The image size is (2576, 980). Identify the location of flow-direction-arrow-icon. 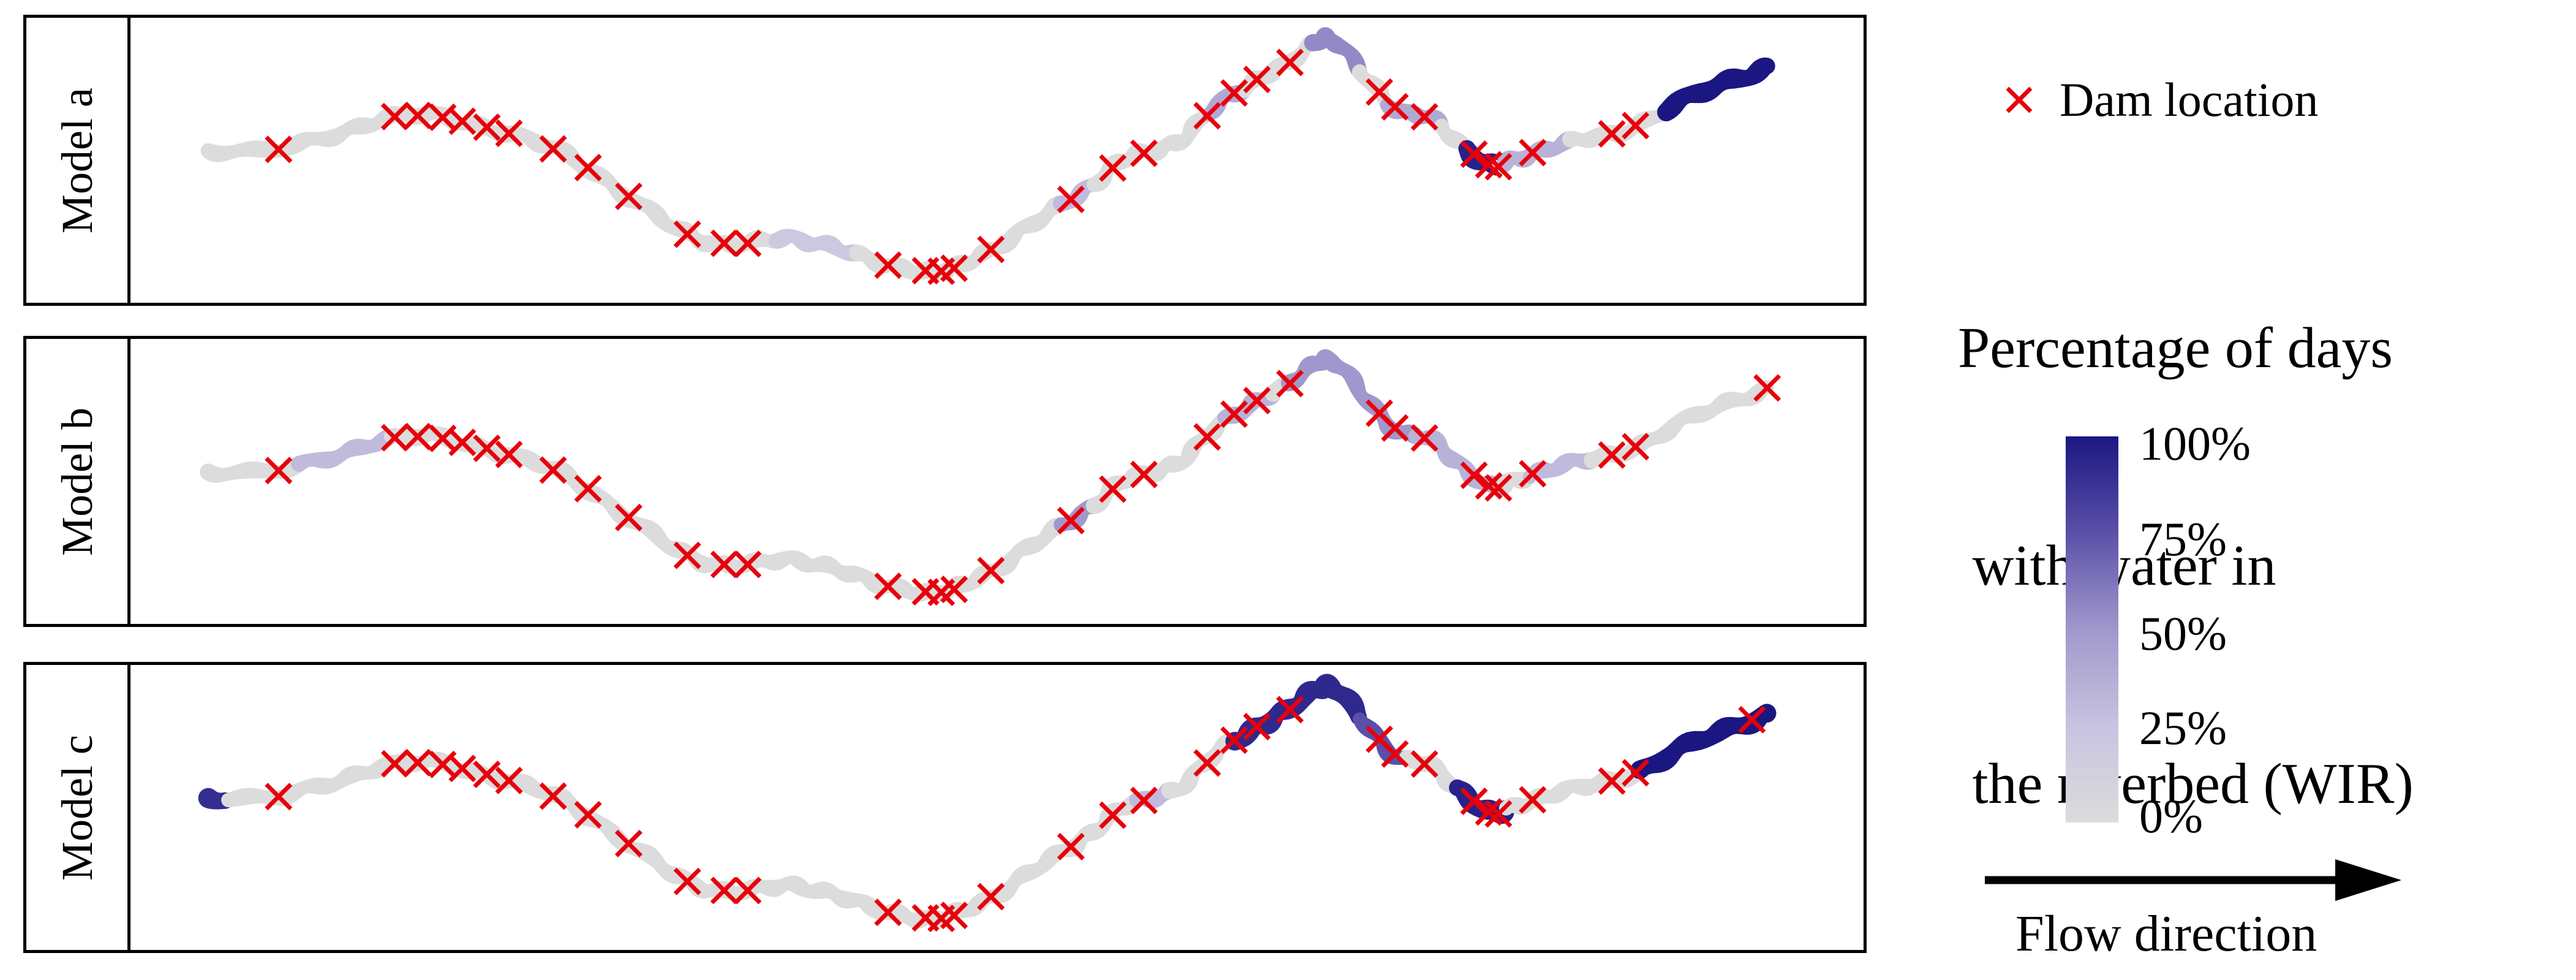
(2193, 880).